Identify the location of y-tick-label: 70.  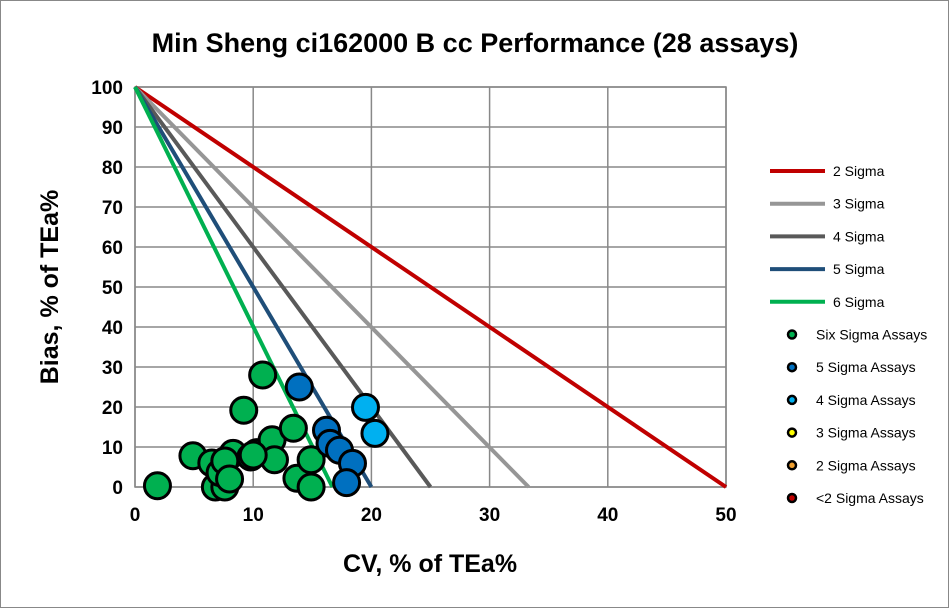
(112, 208).